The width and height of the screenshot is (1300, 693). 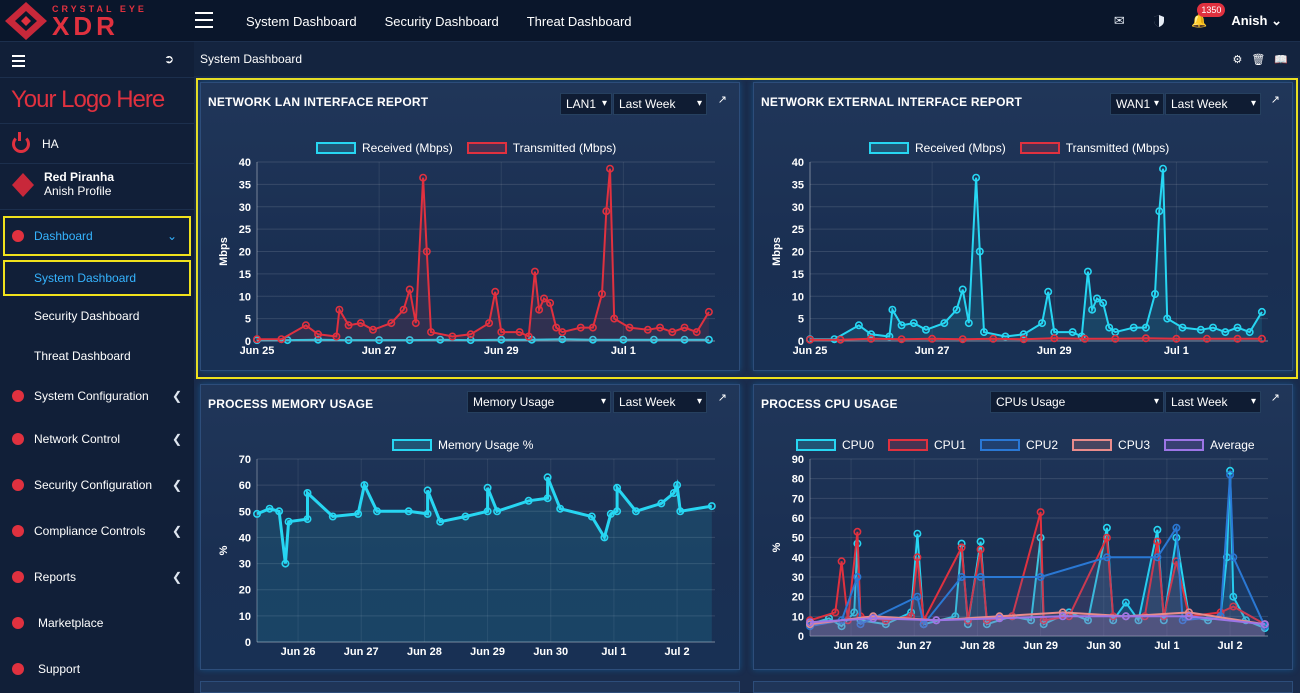 I want to click on profile-block: Red Piranha Anish Profile, so click(x=97, y=187).